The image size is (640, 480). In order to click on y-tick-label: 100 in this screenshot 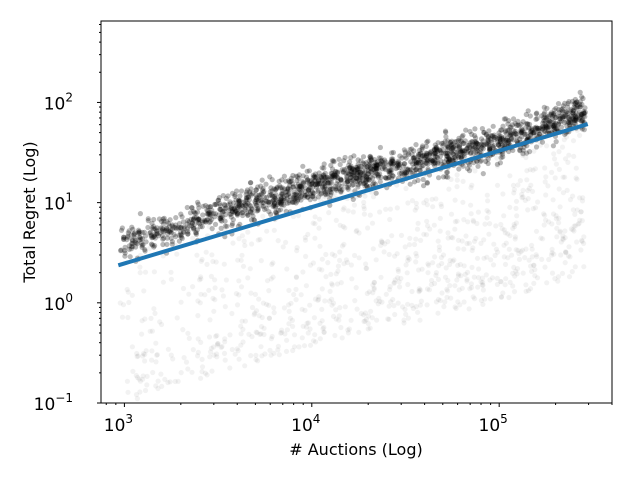, I will do `click(58, 303)`.